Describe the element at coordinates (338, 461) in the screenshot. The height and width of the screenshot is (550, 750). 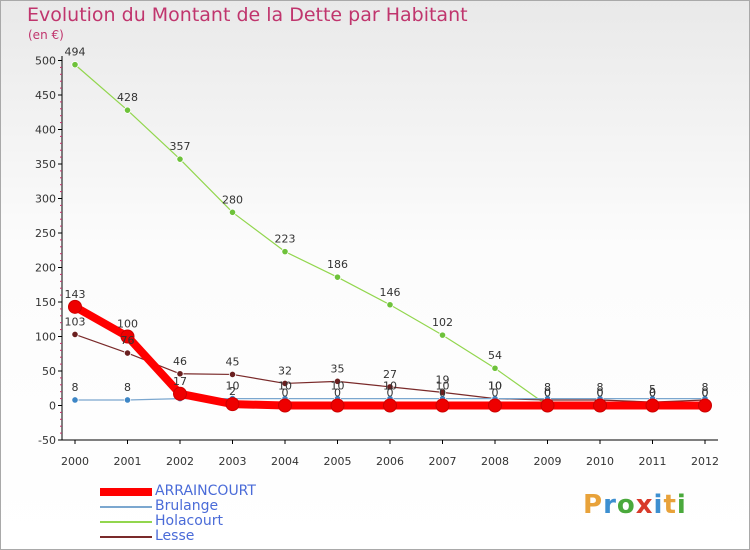
I see `x-tick-label: 2005` at that location.